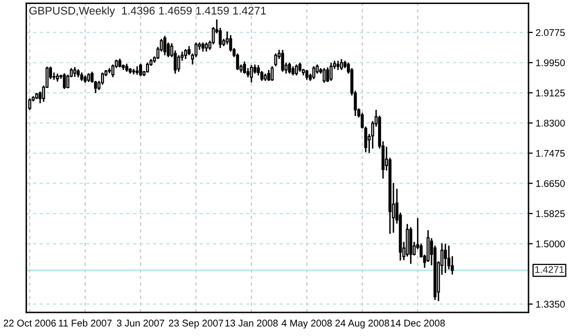 The image size is (584, 336). Describe the element at coordinates (550, 93) in the screenshot. I see `y-tick-label: 1.9125` at that location.